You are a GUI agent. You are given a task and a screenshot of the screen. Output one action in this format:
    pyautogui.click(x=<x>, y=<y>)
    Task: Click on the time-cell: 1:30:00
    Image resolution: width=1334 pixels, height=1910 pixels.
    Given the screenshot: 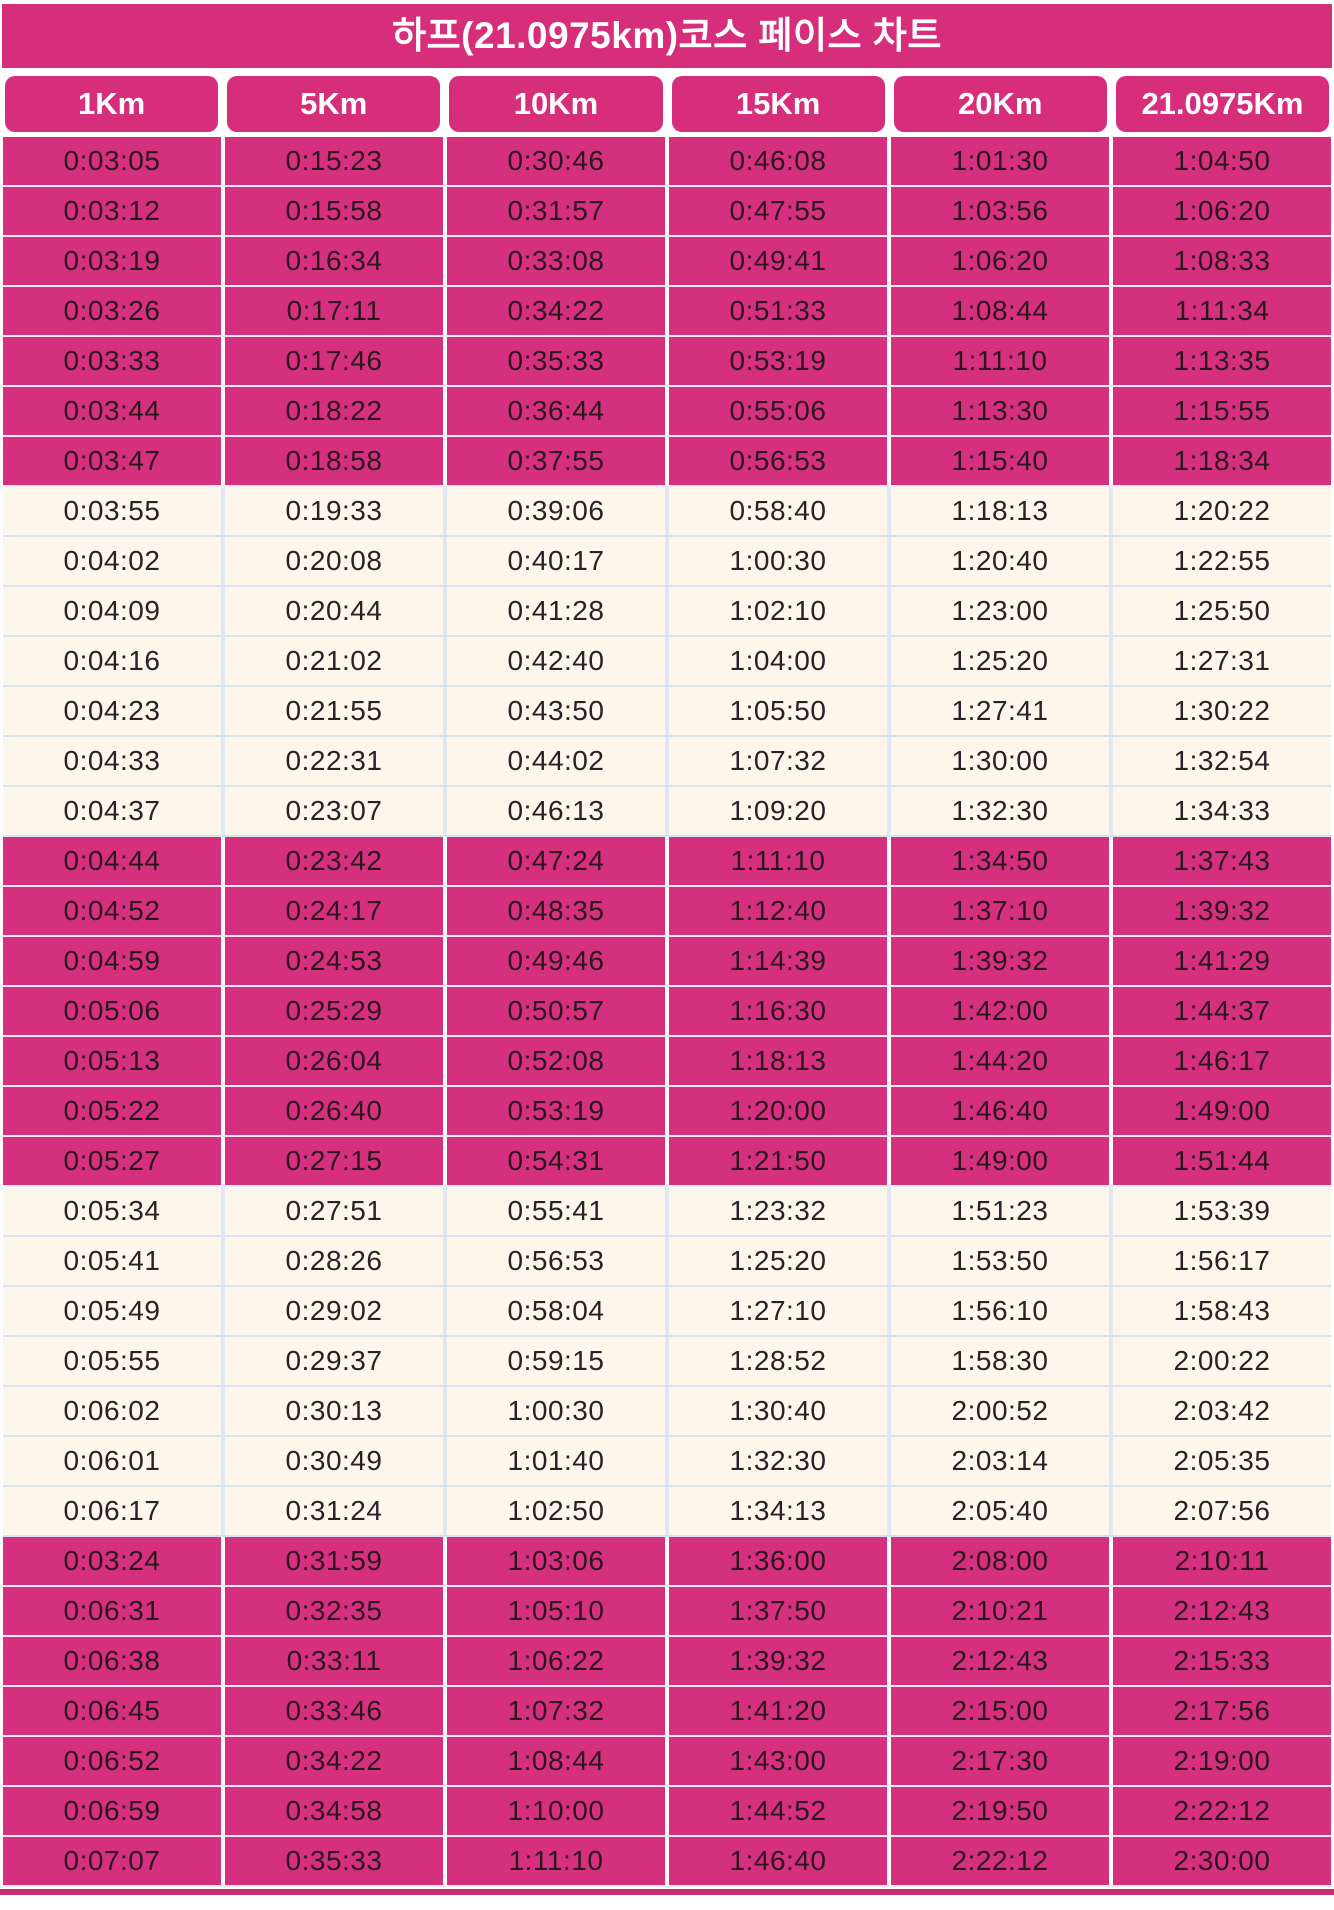 What is the action you would take?
    pyautogui.click(x=1002, y=761)
    